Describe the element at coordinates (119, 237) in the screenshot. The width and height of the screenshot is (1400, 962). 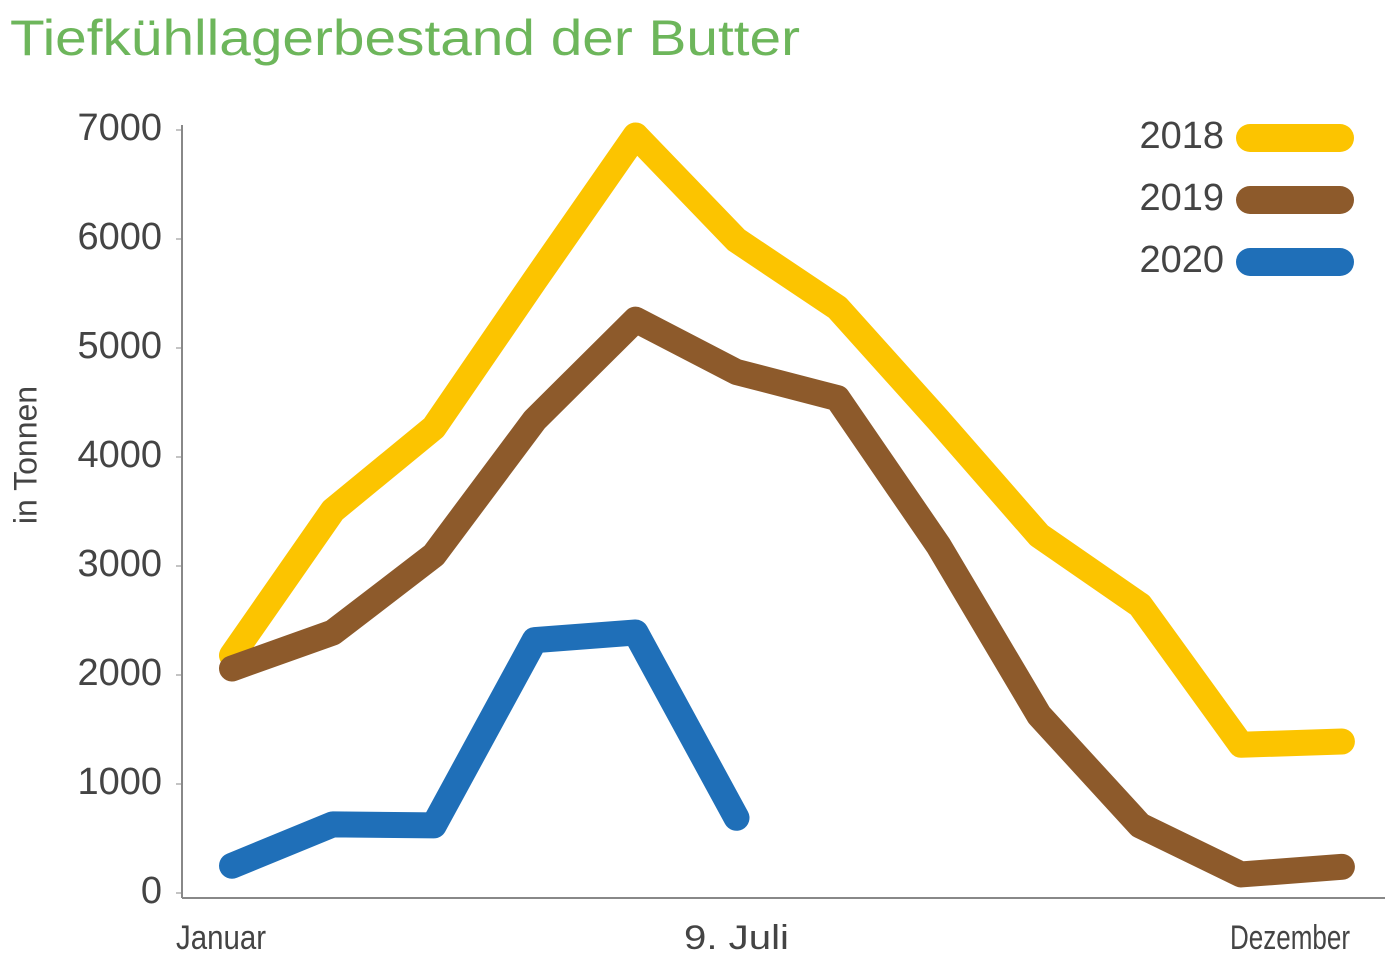
I see `y-tick-label: 6000` at that location.